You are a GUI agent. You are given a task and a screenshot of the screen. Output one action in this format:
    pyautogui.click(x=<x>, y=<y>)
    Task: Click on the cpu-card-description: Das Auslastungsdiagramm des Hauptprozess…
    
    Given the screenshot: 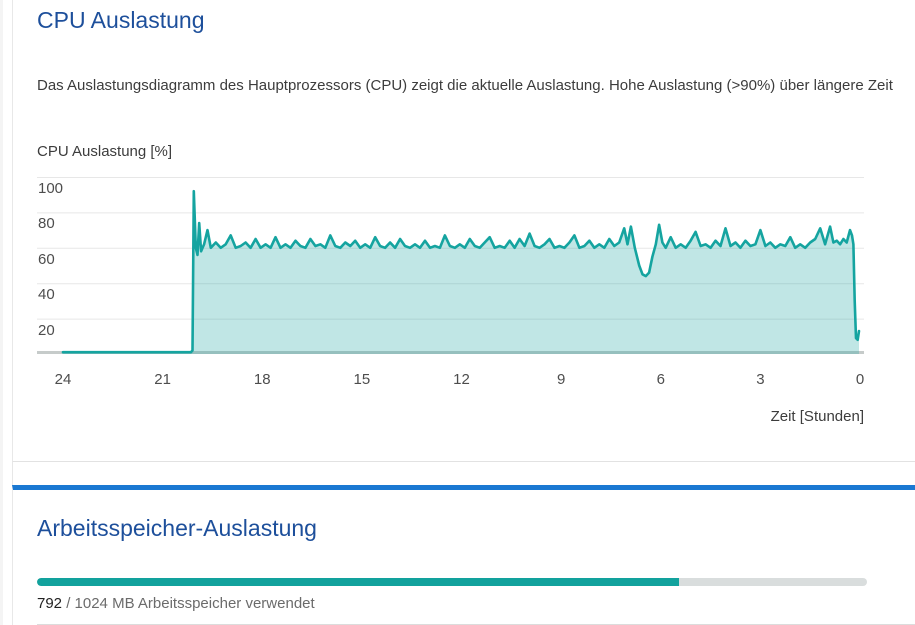 What is the action you would take?
    pyautogui.click(x=465, y=85)
    